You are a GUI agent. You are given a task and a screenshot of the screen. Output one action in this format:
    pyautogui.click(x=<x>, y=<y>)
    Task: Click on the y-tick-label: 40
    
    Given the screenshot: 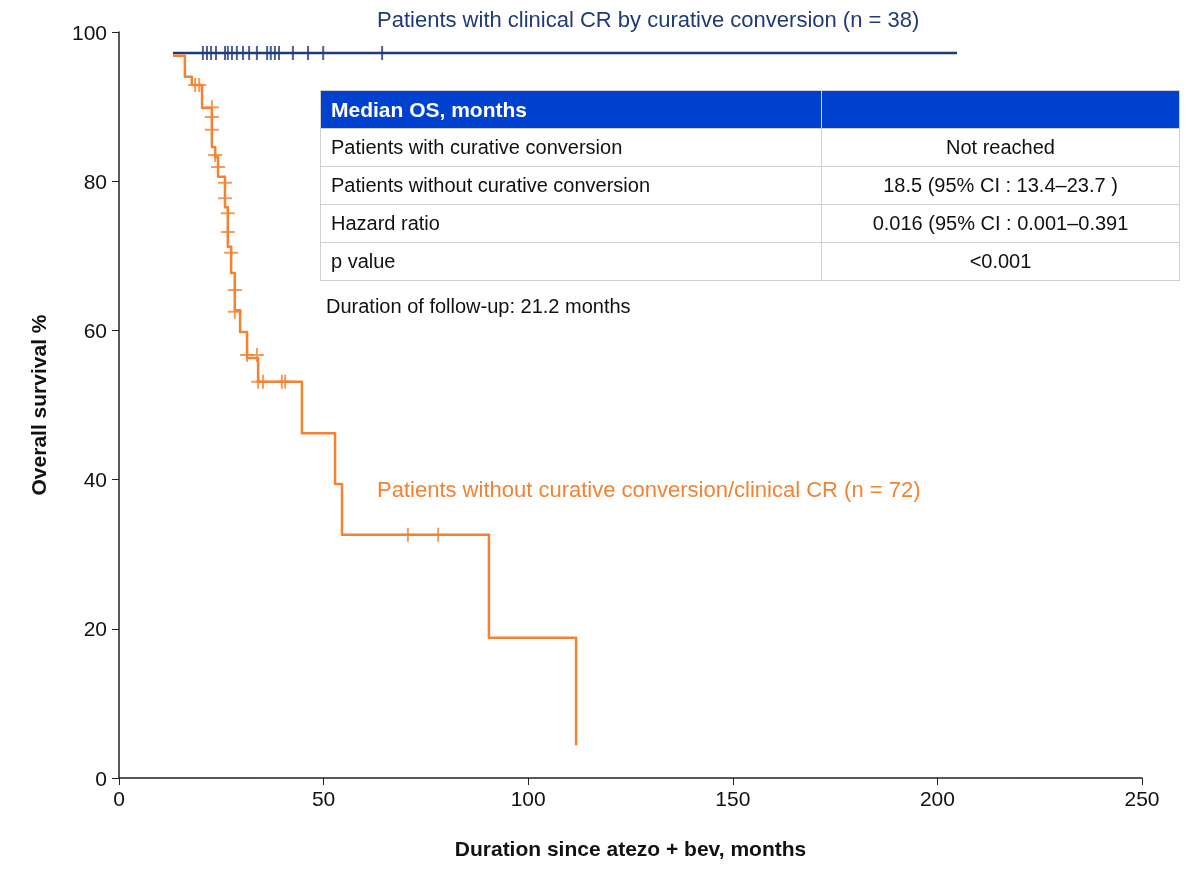 What is the action you would take?
    pyautogui.click(x=95, y=480)
    